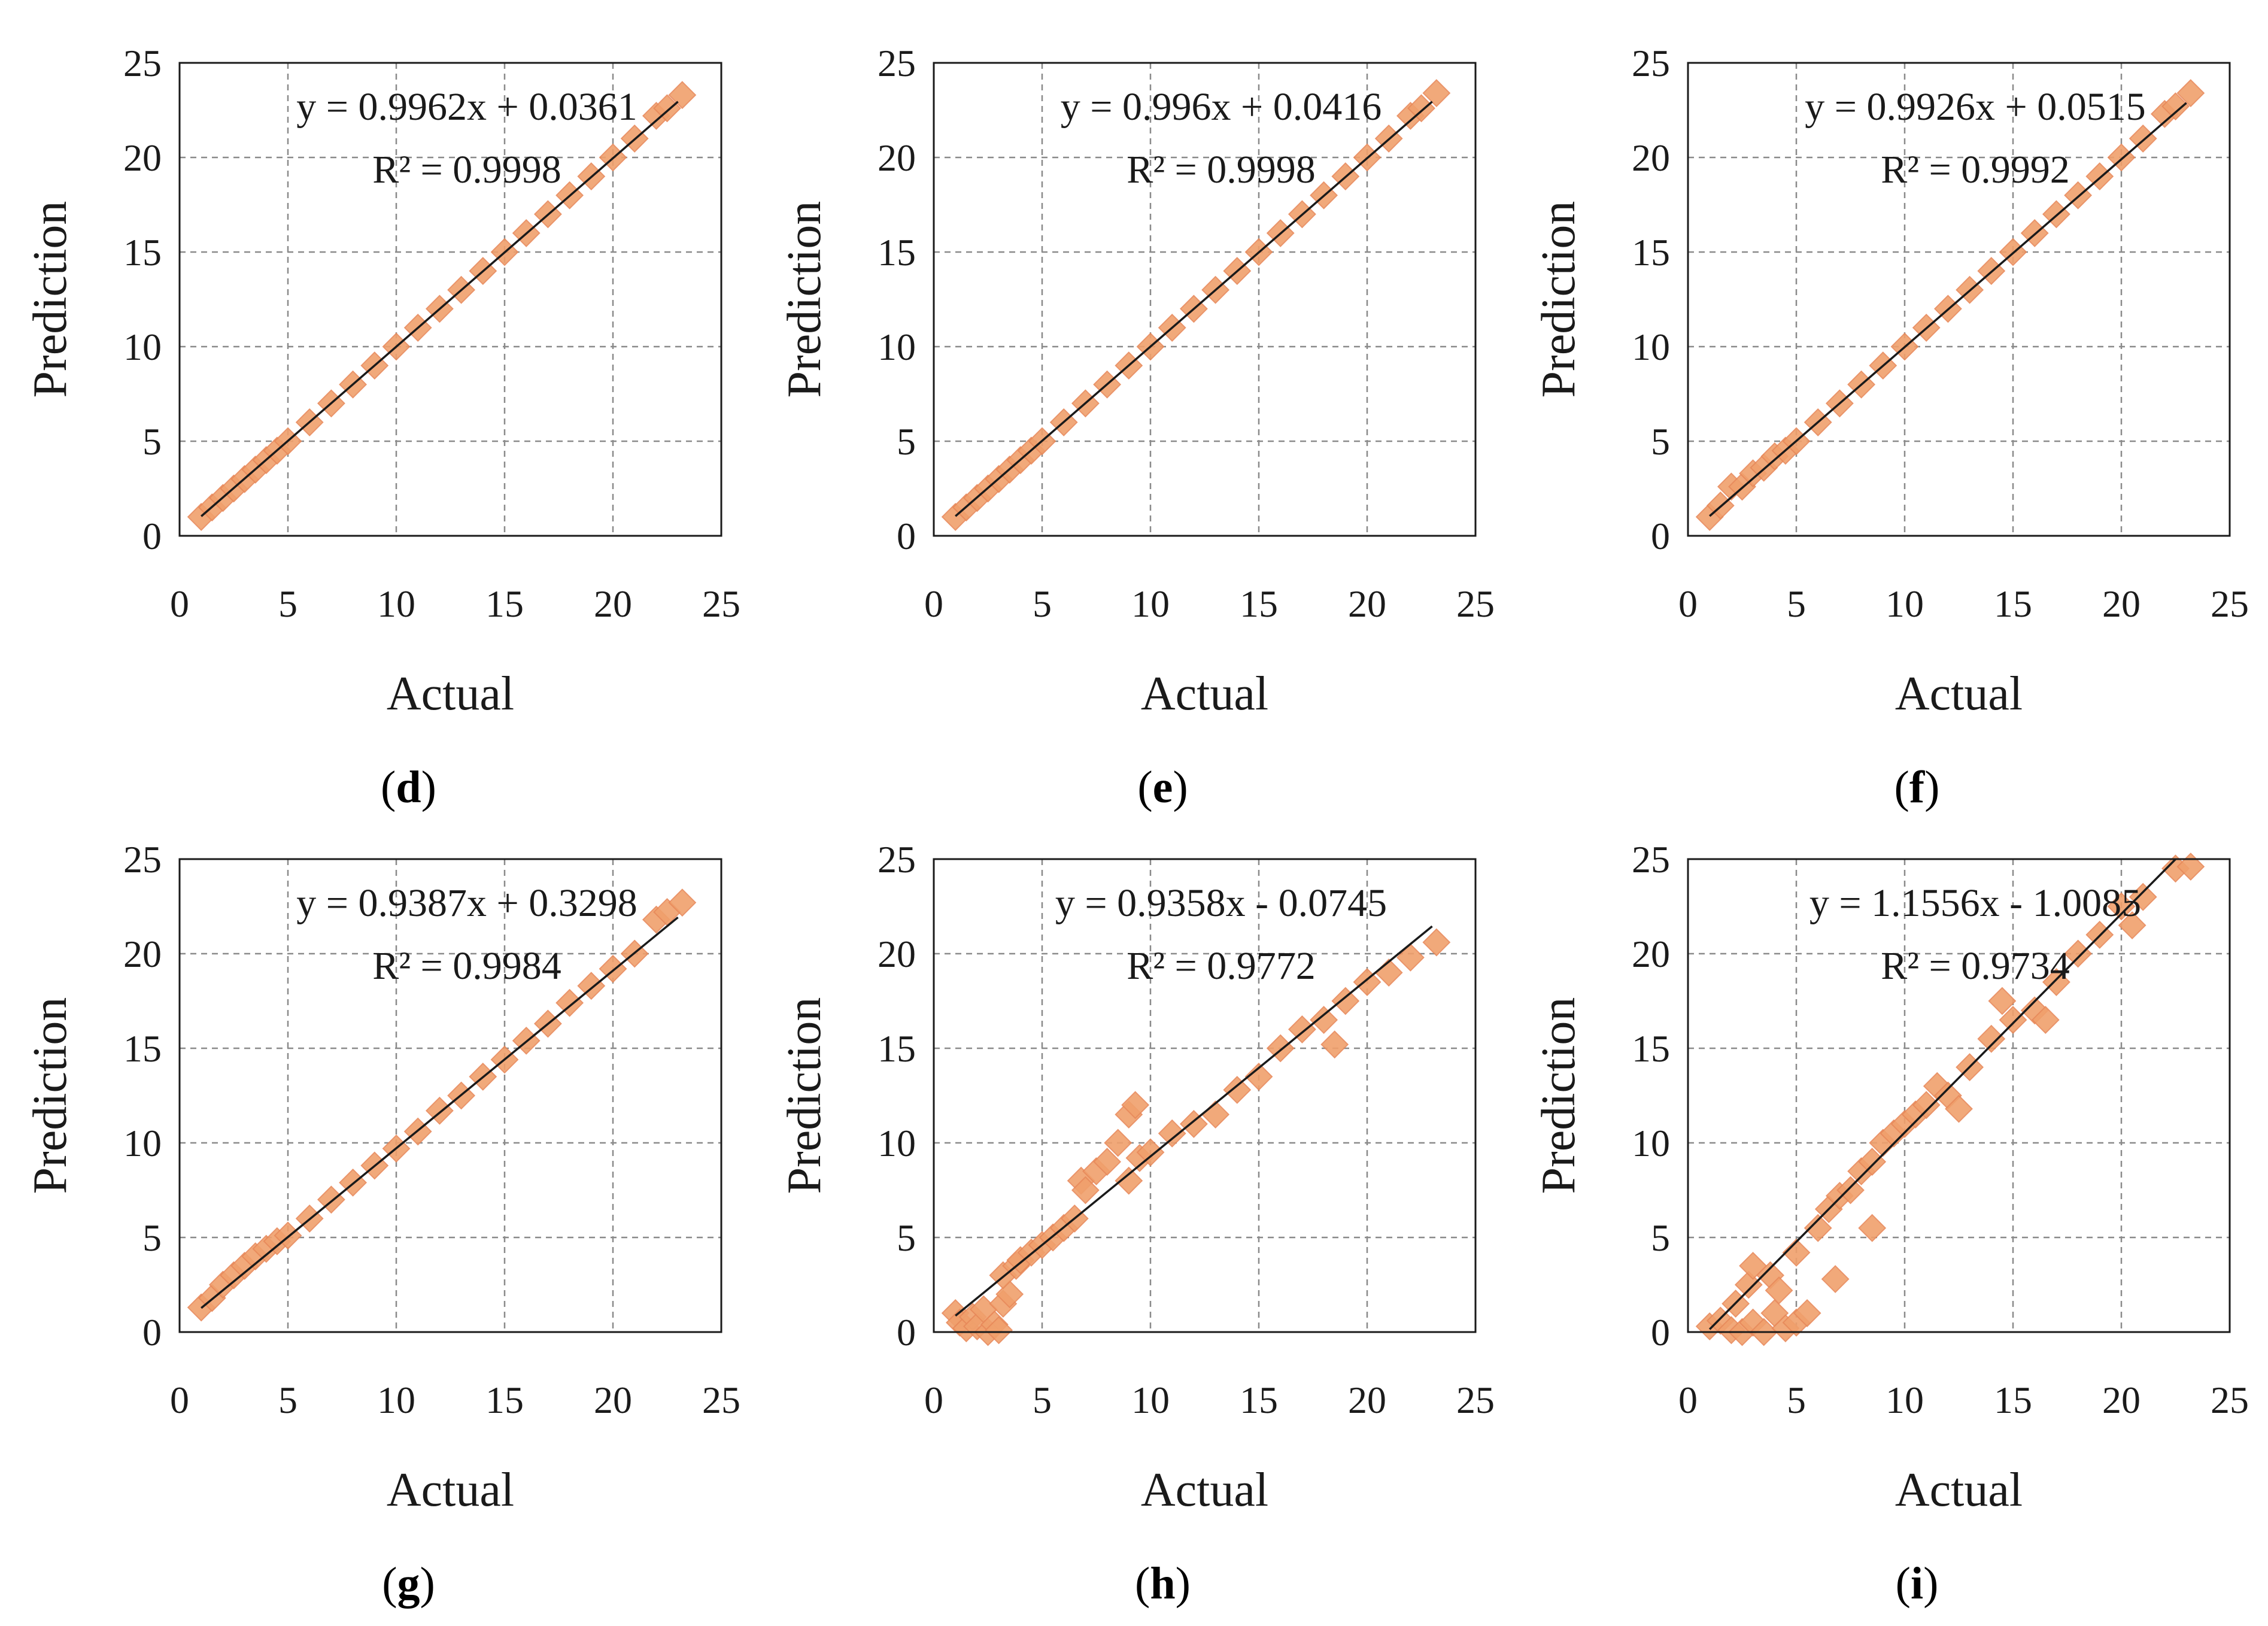 This screenshot has height=1626, width=2268. I want to click on r-squared-label: R² = 0.9992, so click(1975, 170).